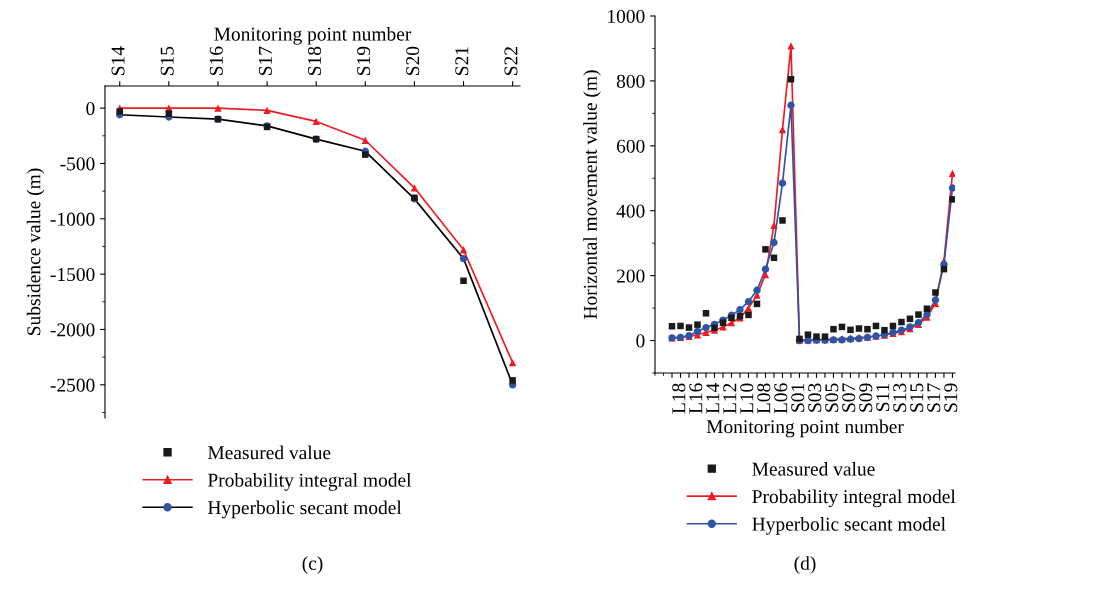 This screenshot has width=1098, height=610. Describe the element at coordinates (764, 398) in the screenshot. I see `x-tick-label: L08` at that location.